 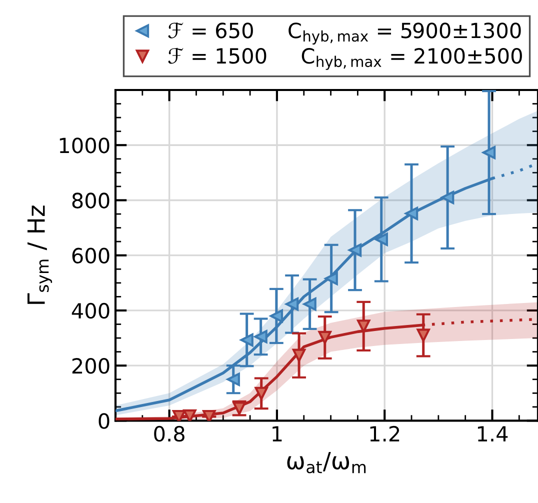 I want to click on y-axis-title: Γ$_{sym}$ / Hz, so click(x=40, y=255).